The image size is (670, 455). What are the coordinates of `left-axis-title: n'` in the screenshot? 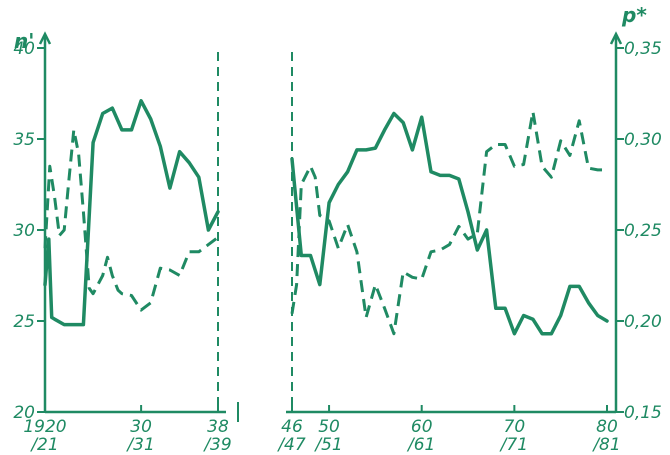 It's located at (24, 41).